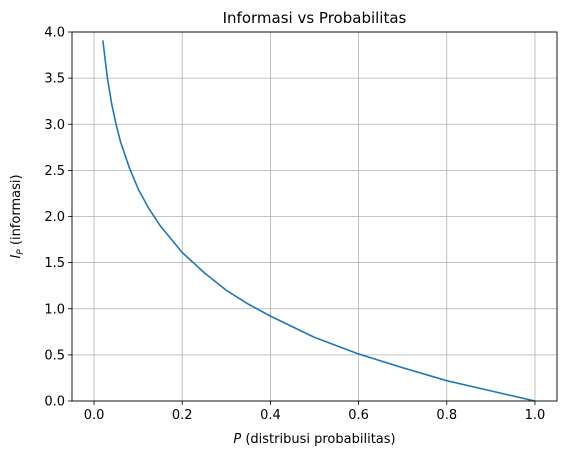  What do you see at coordinates (270, 415) in the screenshot?
I see `x-tick-label: 0.4` at bounding box center [270, 415].